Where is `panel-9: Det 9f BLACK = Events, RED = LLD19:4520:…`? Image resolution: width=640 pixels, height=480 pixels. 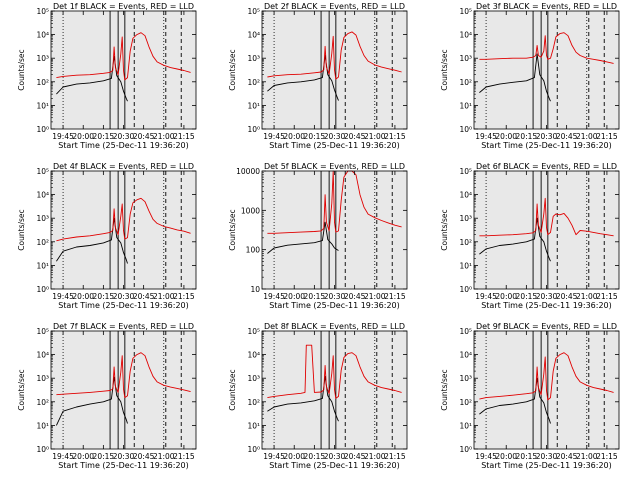
panel-9: Det 9f BLACK = Events, RED = LLD19:4520:… is located at coordinates (530, 396).